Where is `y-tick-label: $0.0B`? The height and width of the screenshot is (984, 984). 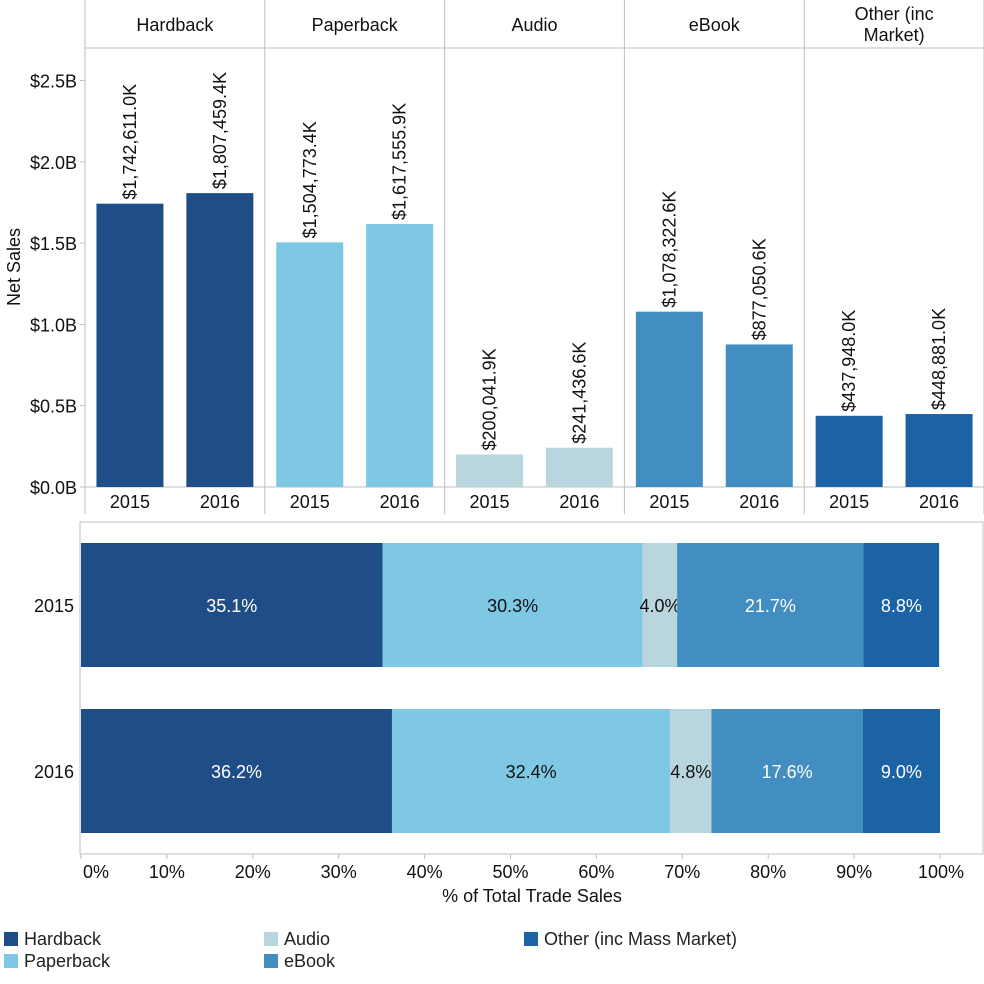
y-tick-label: $0.0B is located at coordinates (53, 488).